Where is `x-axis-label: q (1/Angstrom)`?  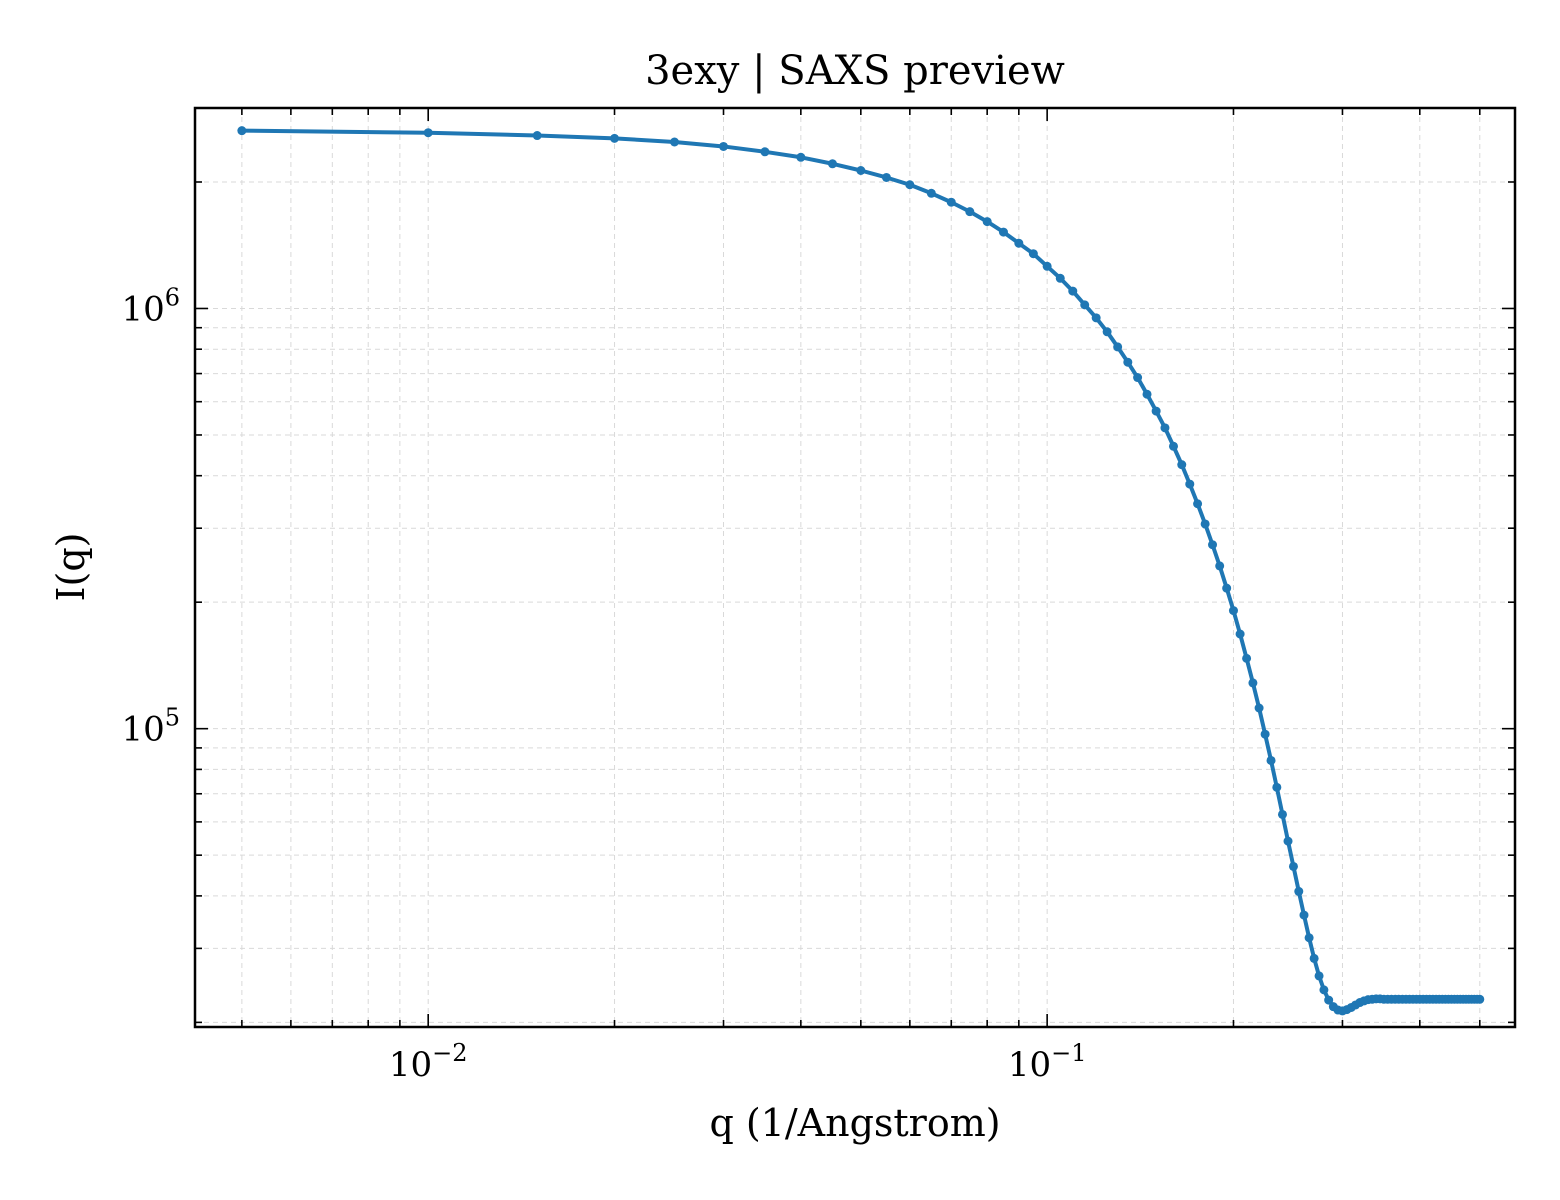
x-axis-label: q (1/Angstrom) is located at coordinates (854, 1123).